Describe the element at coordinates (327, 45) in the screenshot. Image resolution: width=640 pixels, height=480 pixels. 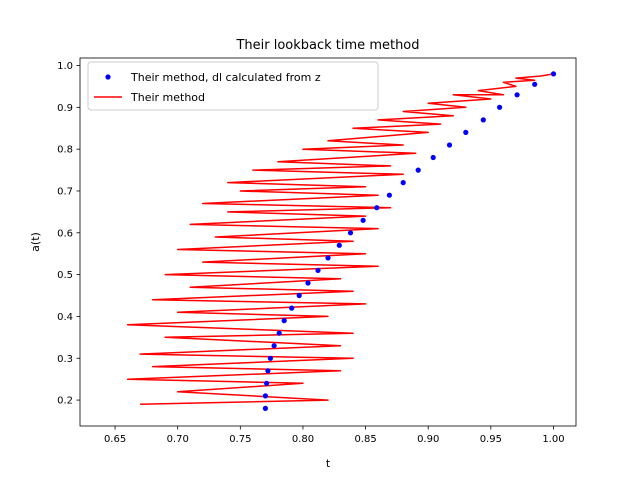
I see `chart-title: Their lookback time method` at that location.